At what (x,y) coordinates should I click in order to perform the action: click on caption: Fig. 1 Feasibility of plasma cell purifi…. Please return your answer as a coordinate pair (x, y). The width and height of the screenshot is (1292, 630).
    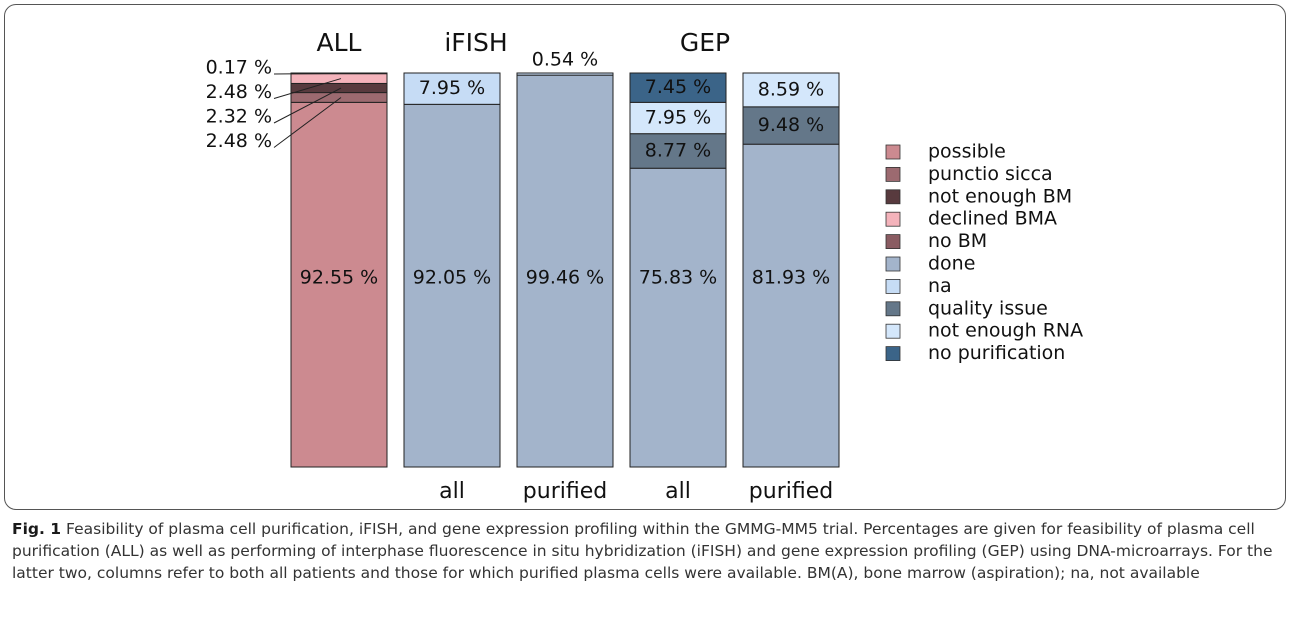
    Looking at the image, I should click on (647, 551).